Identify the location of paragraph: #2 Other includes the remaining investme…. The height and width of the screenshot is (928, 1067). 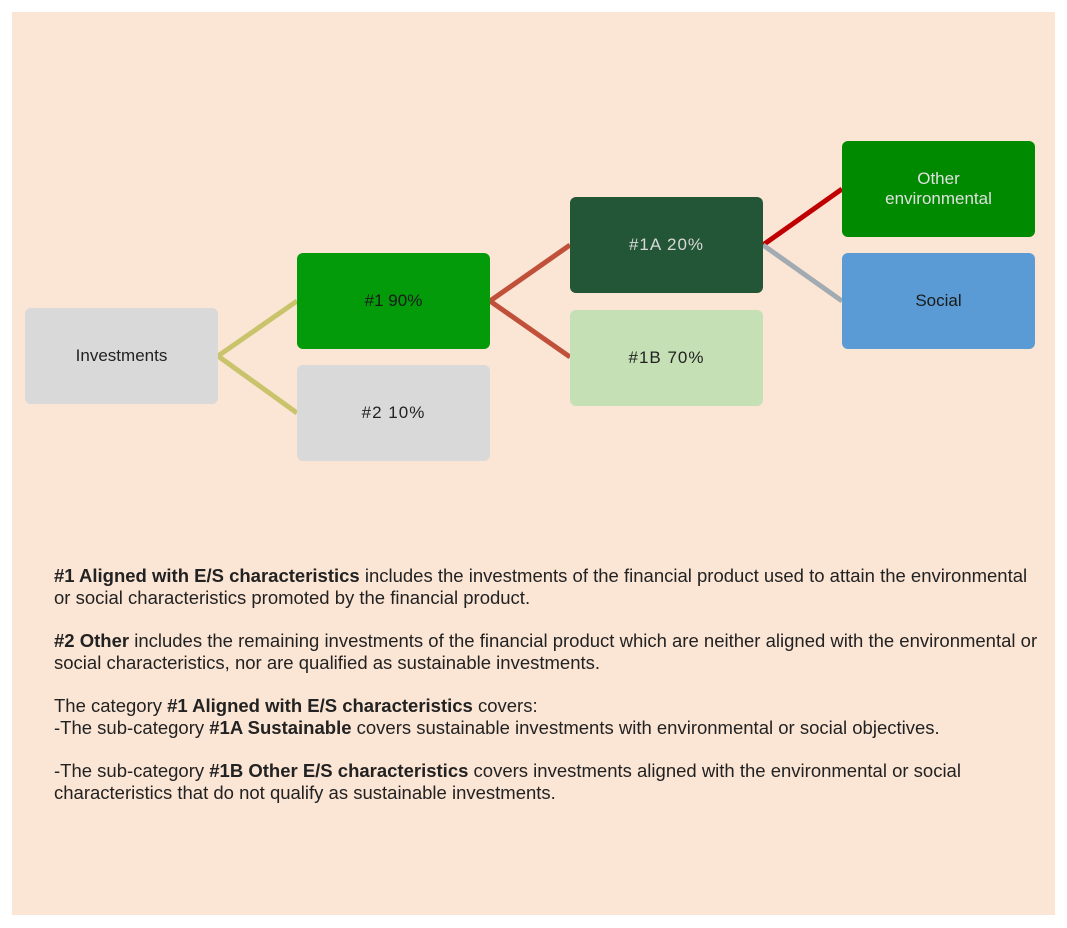
(549, 652).